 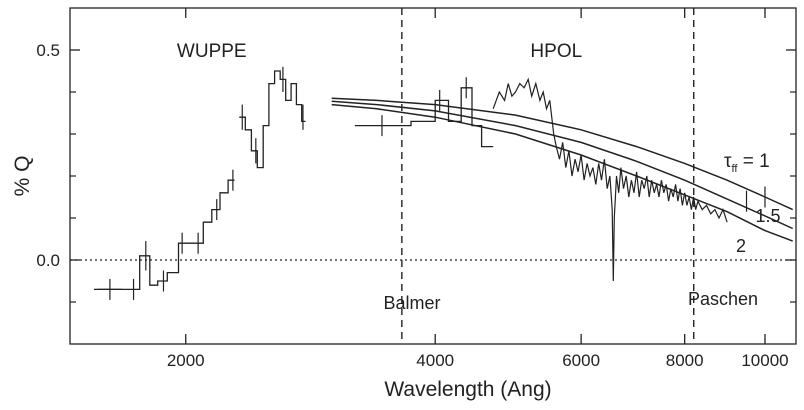 I want to click on y-tick-label: 0.0, so click(x=48, y=260).